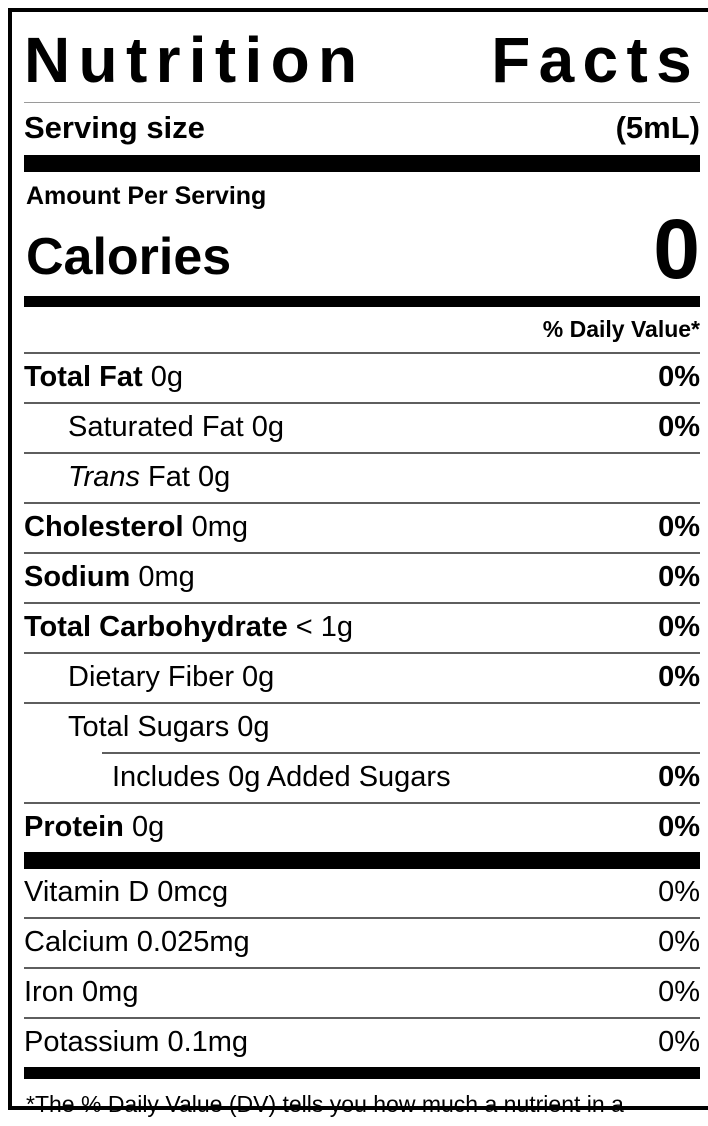  Describe the element at coordinates (156, 427) in the screenshot. I see `nutrient-name: Saturated Fat` at that location.